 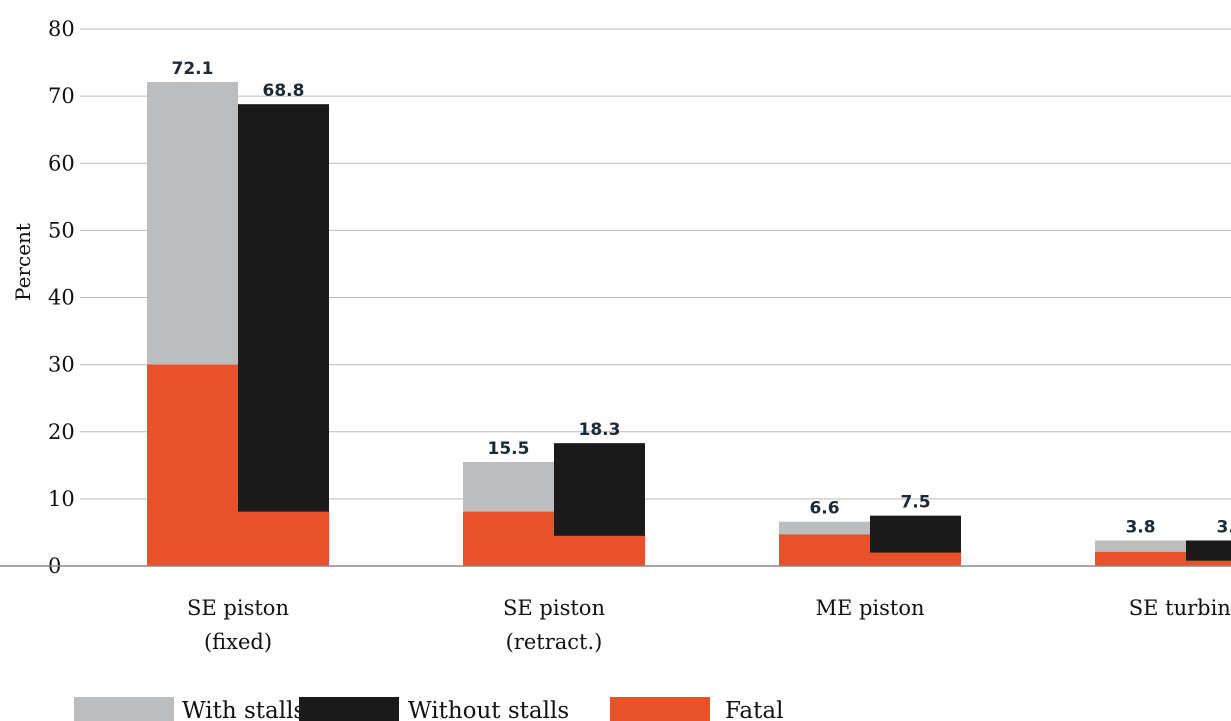 I want to click on data-label-with-stalls: 6.6, so click(x=824, y=509).